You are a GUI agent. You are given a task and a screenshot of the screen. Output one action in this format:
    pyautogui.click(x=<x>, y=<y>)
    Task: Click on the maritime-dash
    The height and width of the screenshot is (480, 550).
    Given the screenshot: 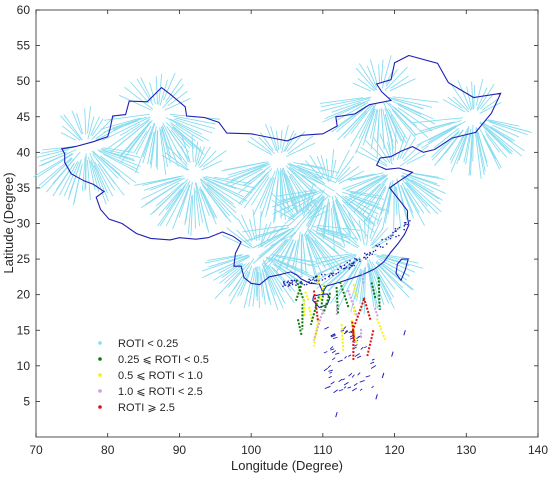 What is the action you would take?
    pyautogui.click(x=392, y=354)
    